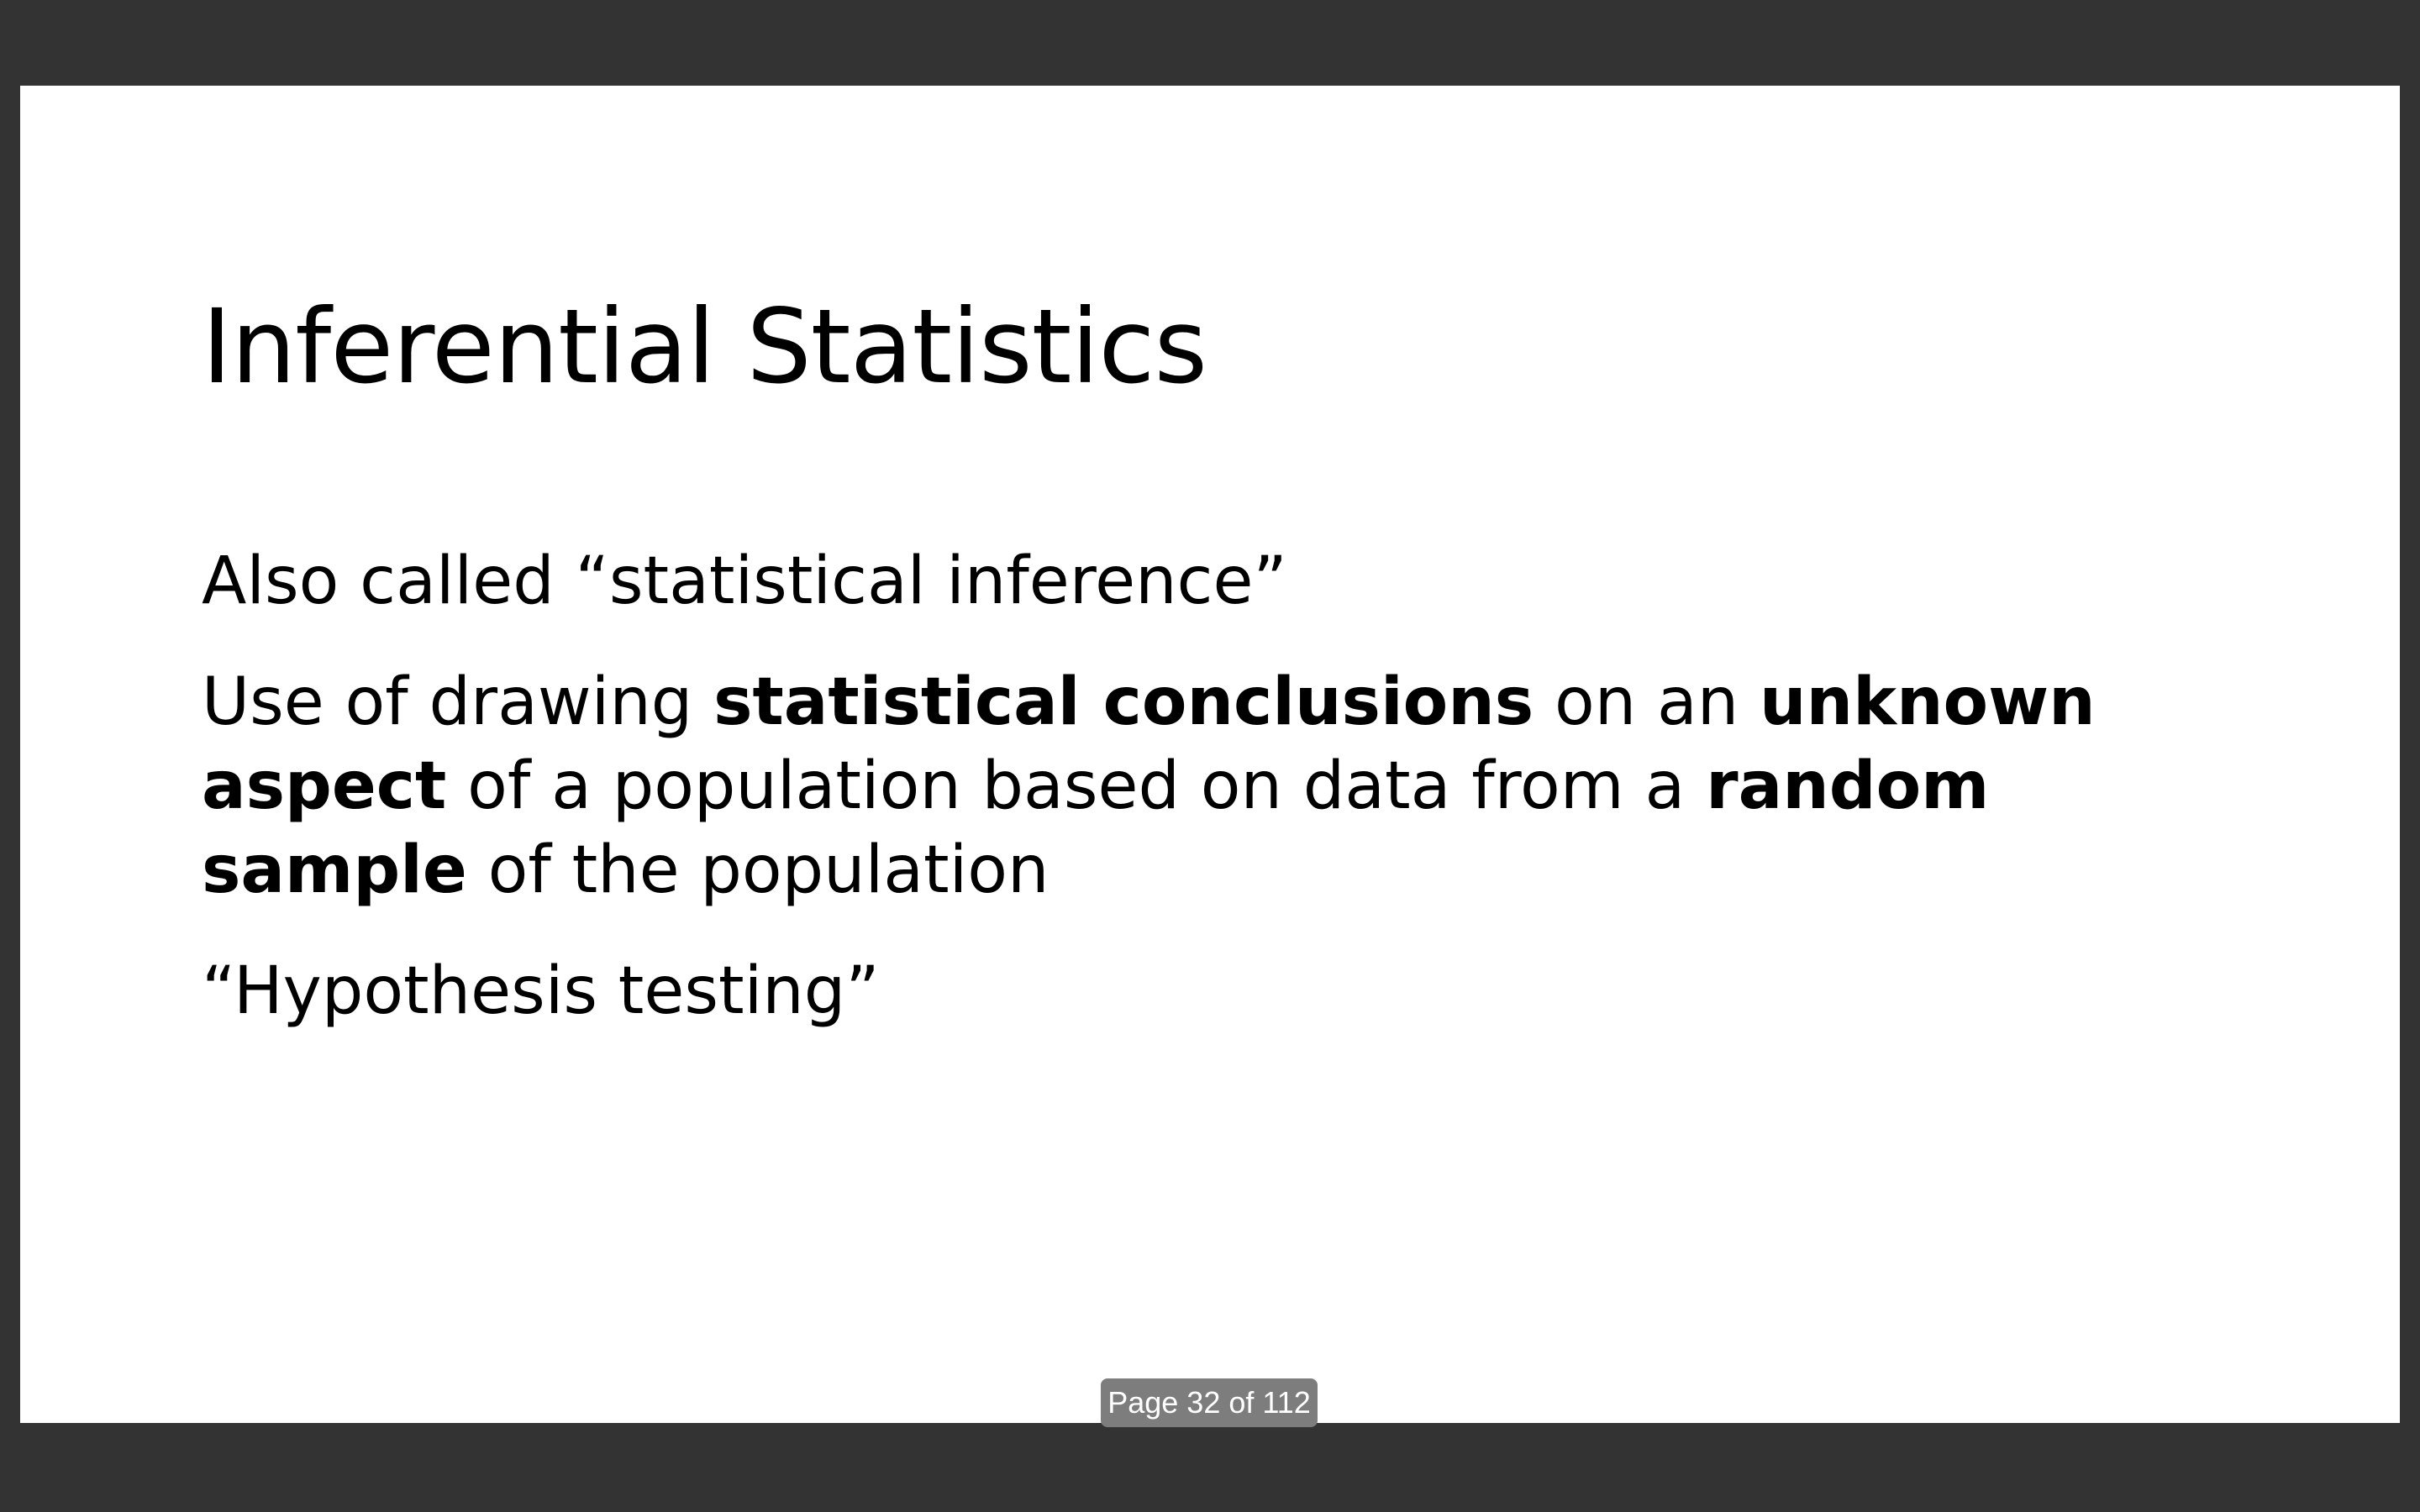 The image size is (2420, 1512). What do you see at coordinates (1149, 744) in the screenshot?
I see `definition-bold-text: unknown aspect` at bounding box center [1149, 744].